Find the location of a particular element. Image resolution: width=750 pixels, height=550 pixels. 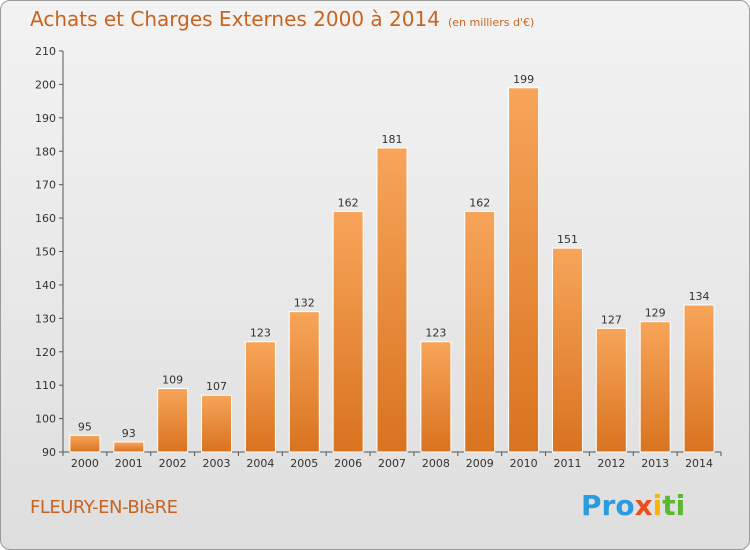

data-label: 181 is located at coordinates (392, 139).